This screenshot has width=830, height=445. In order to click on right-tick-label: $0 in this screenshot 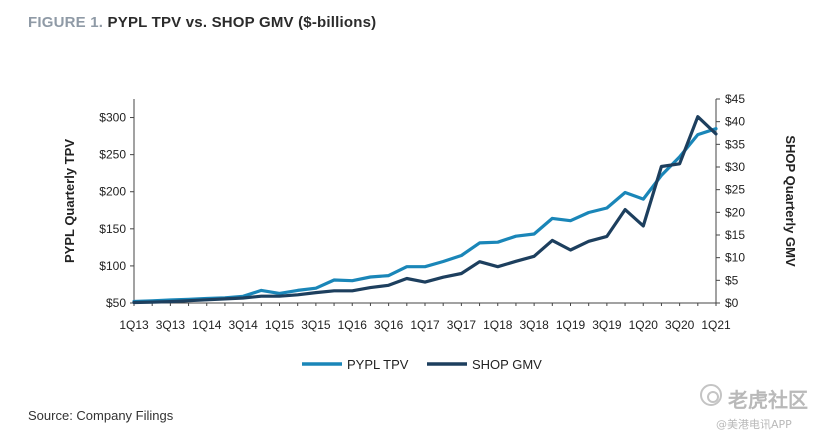, I will do `click(732, 303)`.